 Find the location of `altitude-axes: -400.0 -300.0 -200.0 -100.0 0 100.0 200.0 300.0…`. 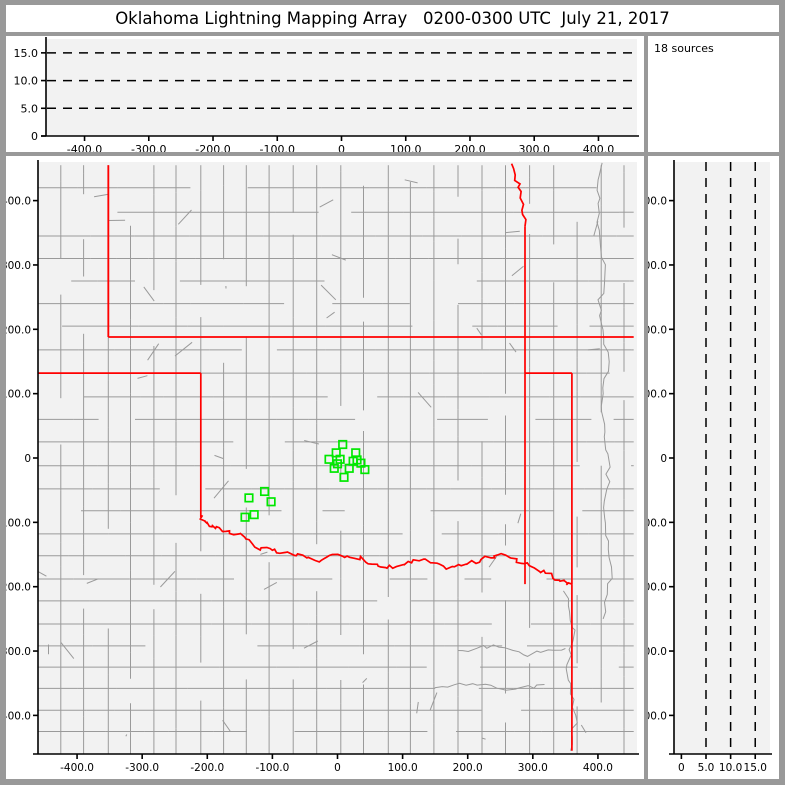

altitude-axes: -400.0 -300.0 -200.0 -100.0 0 100.0 200.0 300.0… is located at coordinates (710, 467).